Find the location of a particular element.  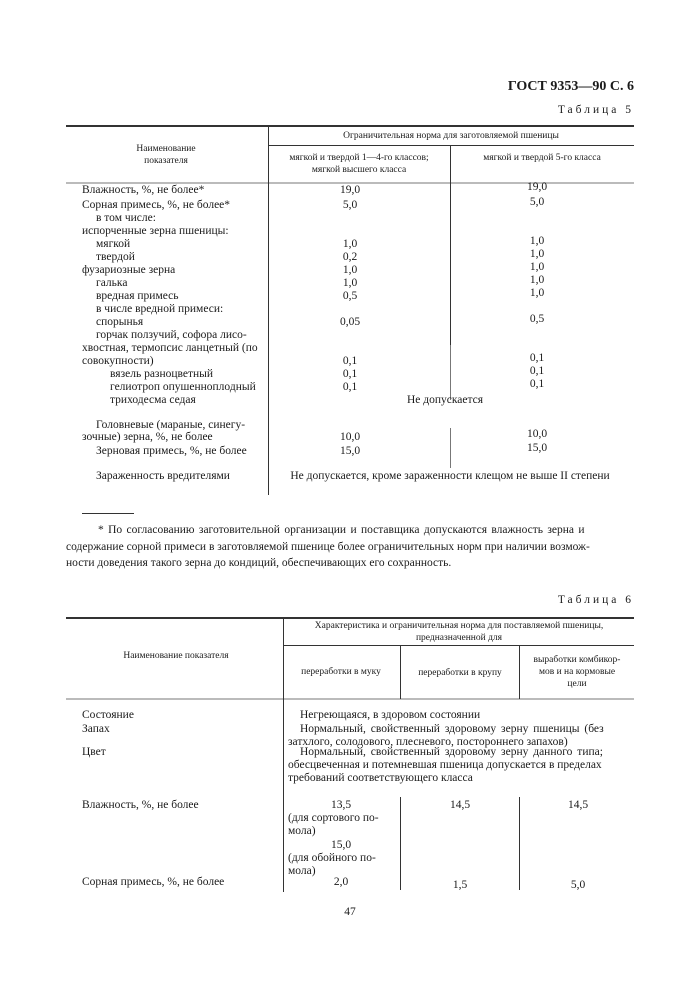

table5-row-name: галька is located at coordinates (112, 283).